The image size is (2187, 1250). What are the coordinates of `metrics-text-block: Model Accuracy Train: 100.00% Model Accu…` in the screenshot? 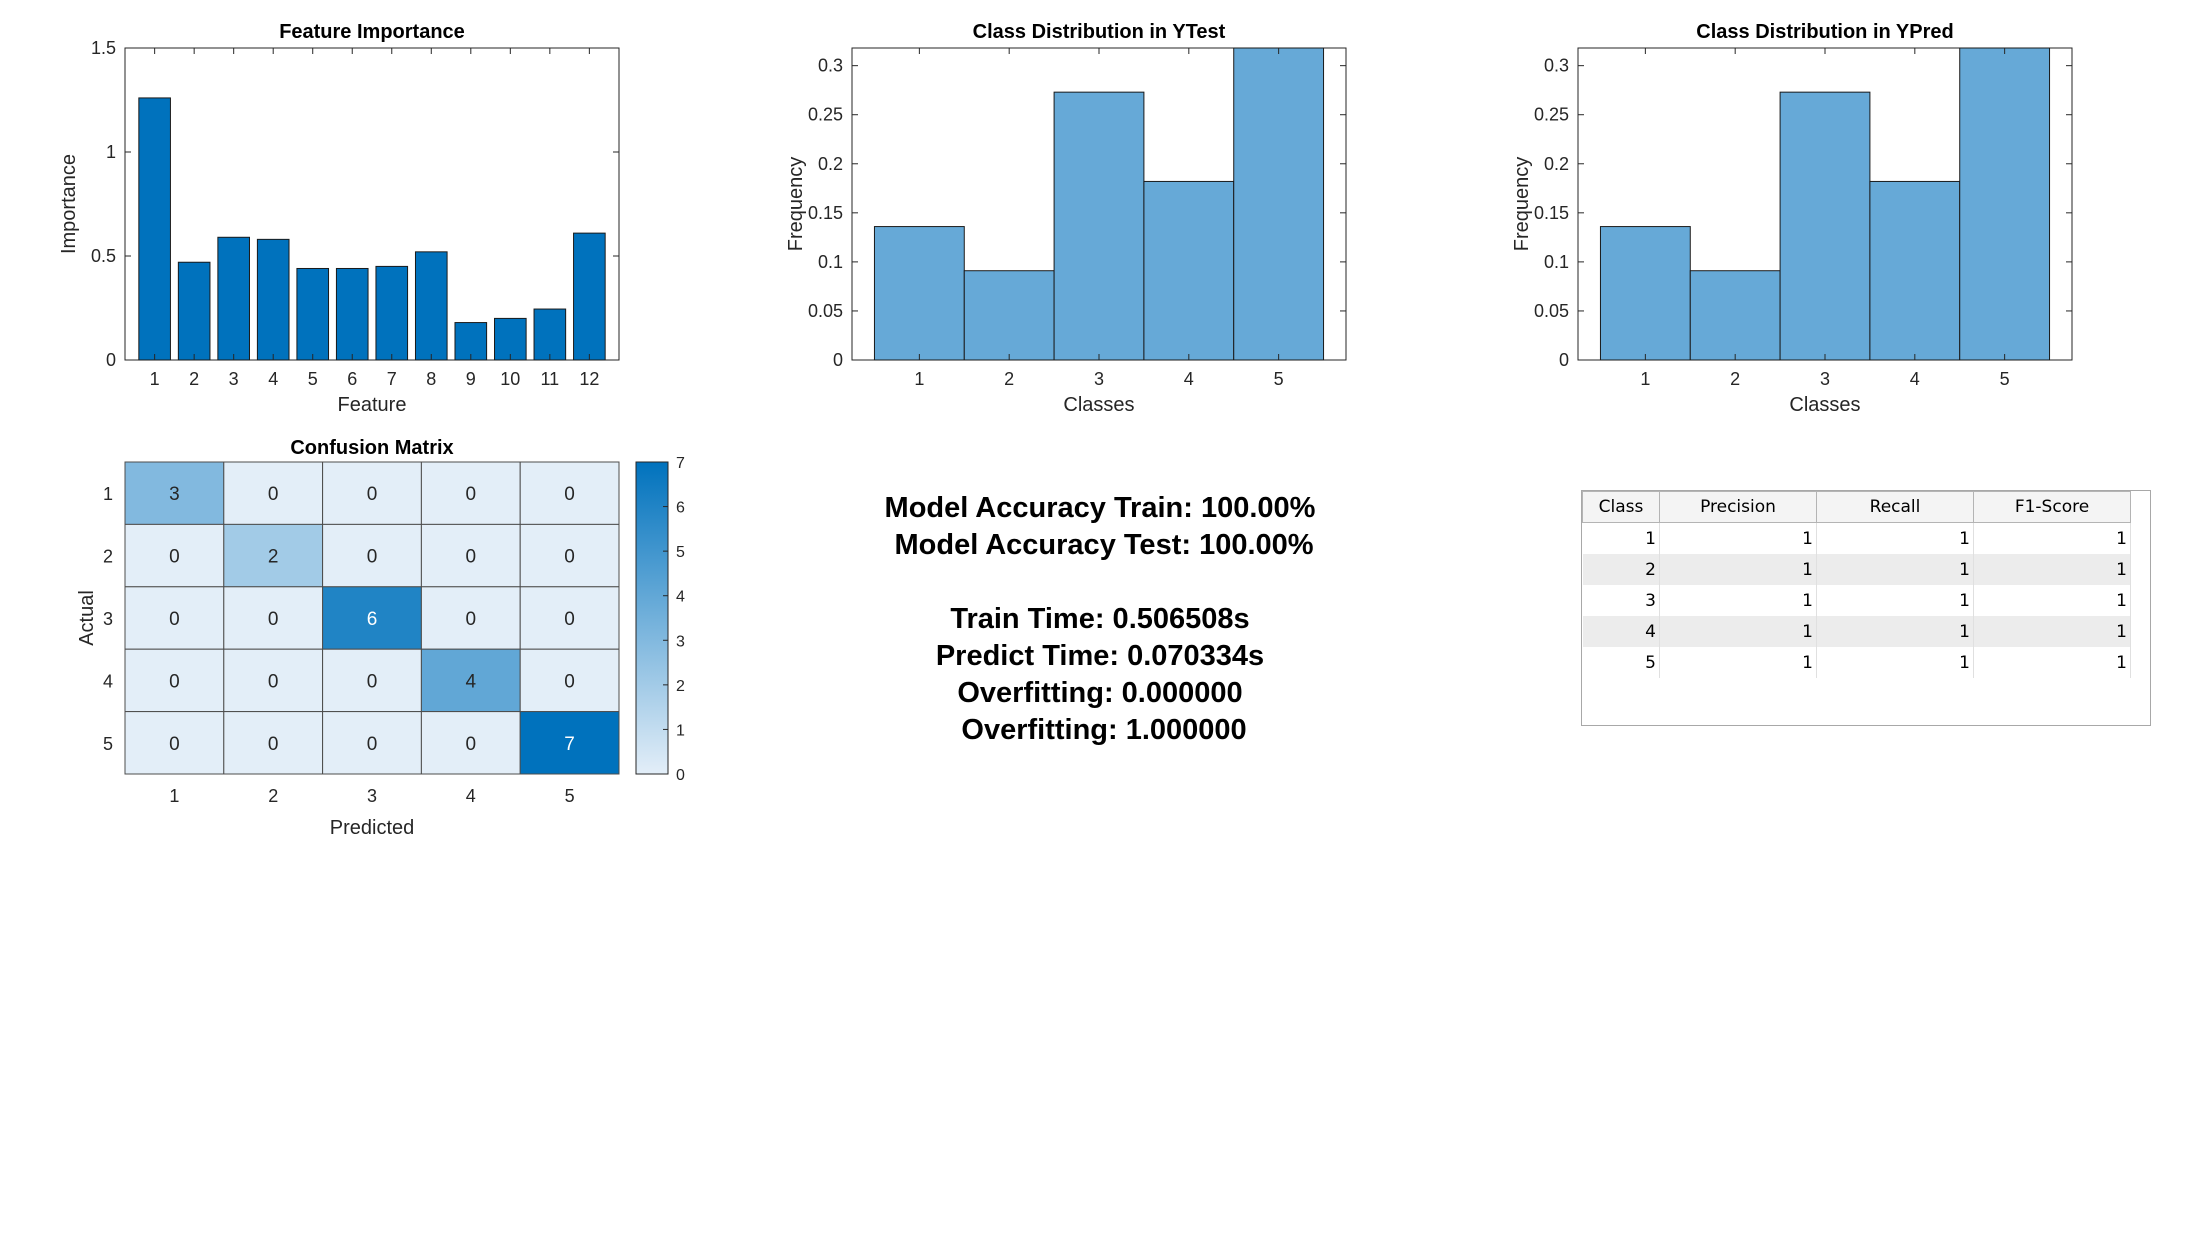 It's located at (1100, 619).